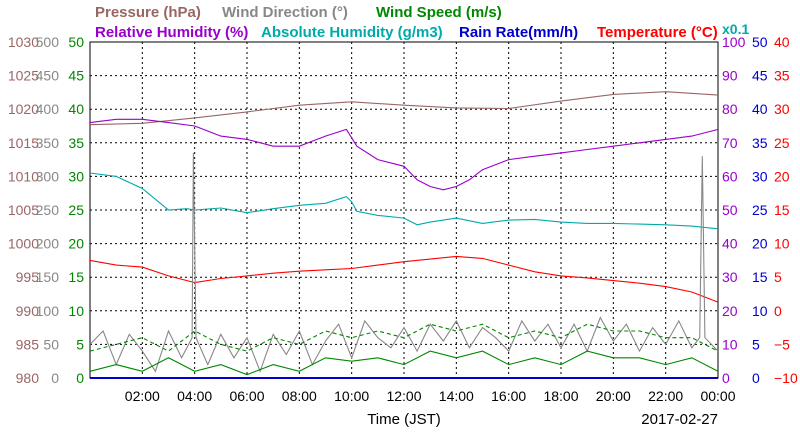 This screenshot has height=434, width=800. What do you see at coordinates (730, 344) in the screenshot?
I see `humidity-tick: 10` at bounding box center [730, 344].